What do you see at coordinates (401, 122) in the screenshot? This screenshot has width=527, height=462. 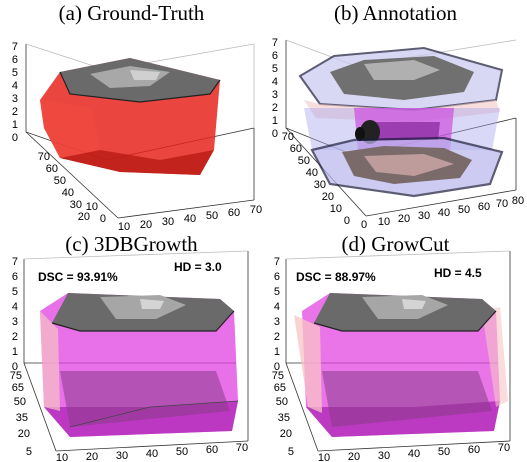 I see `annotation-slices` at bounding box center [401, 122].